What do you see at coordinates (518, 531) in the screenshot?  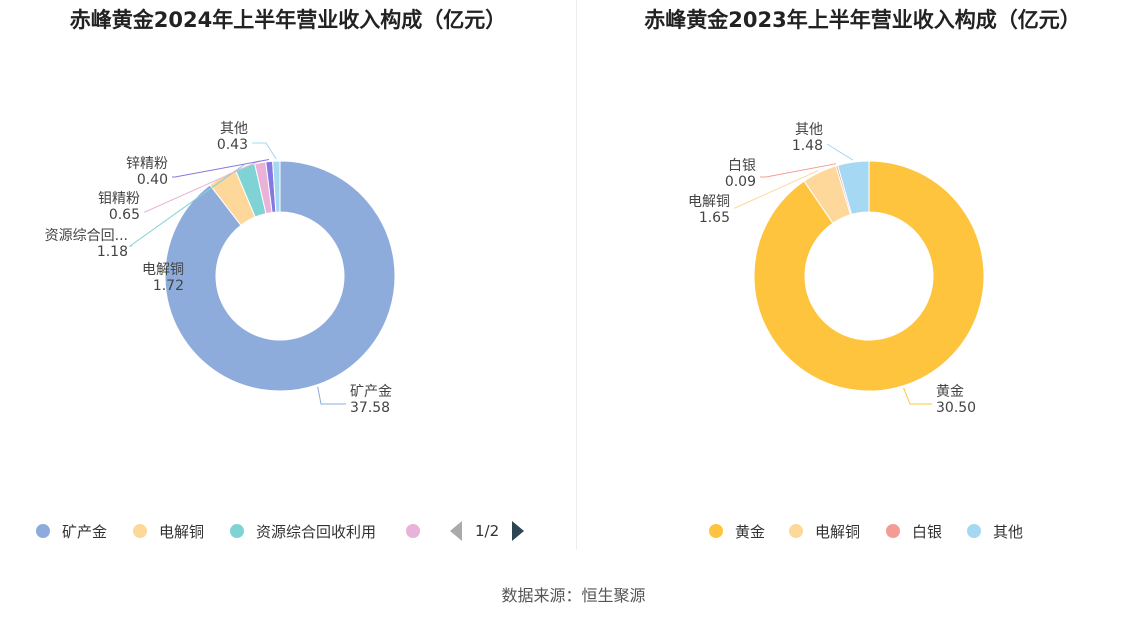 I see `next-page-icon` at bounding box center [518, 531].